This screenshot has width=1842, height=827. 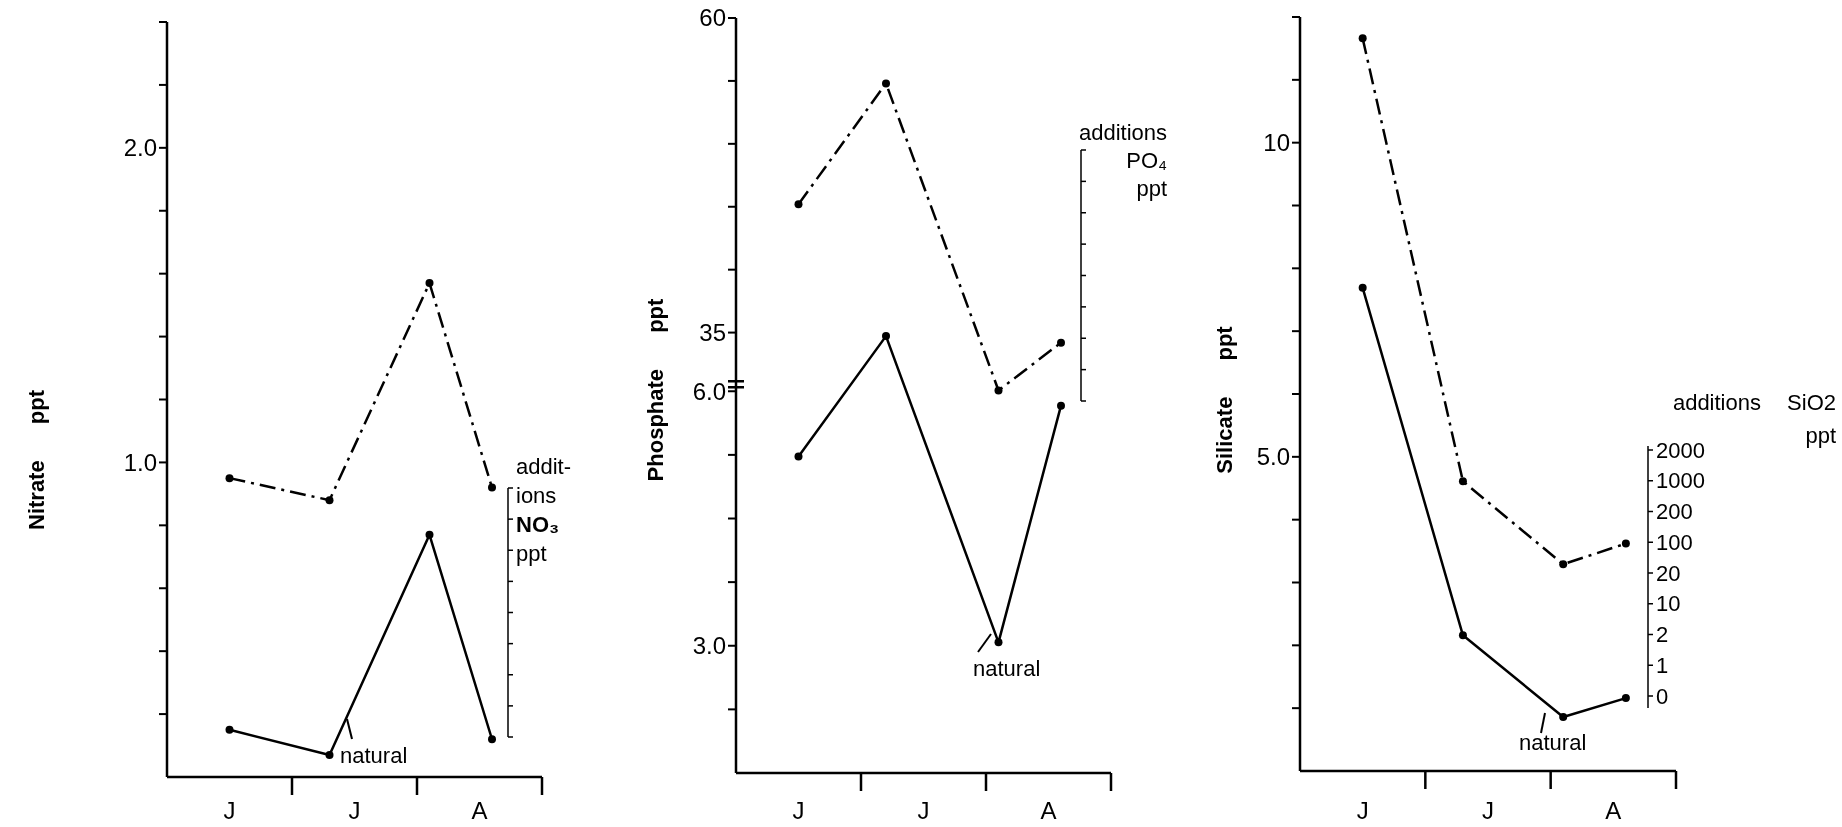 What do you see at coordinates (1662, 635) in the screenshot?
I see `annotation: 2` at bounding box center [1662, 635].